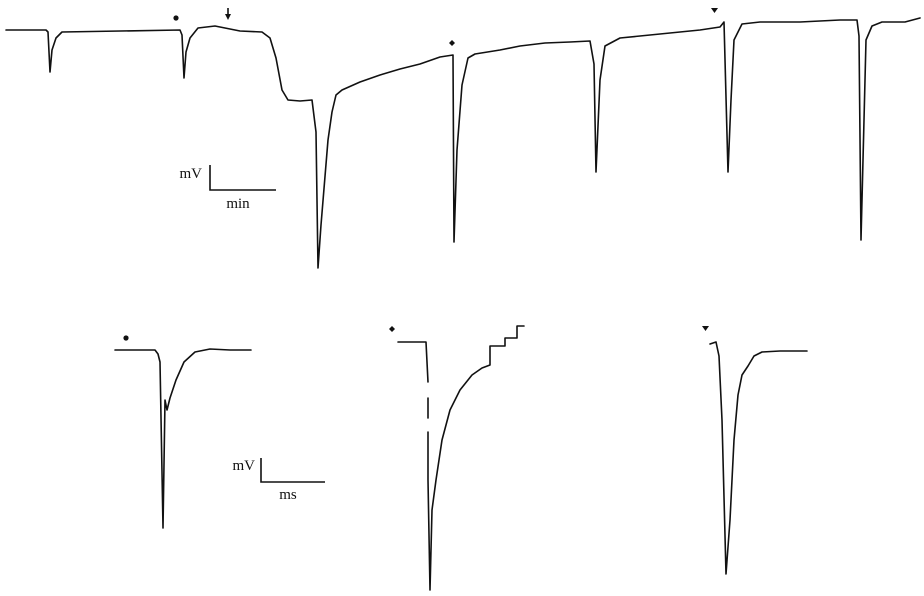  What do you see at coordinates (238, 204) in the screenshot?
I see `scale-x-label-top: min` at bounding box center [238, 204].